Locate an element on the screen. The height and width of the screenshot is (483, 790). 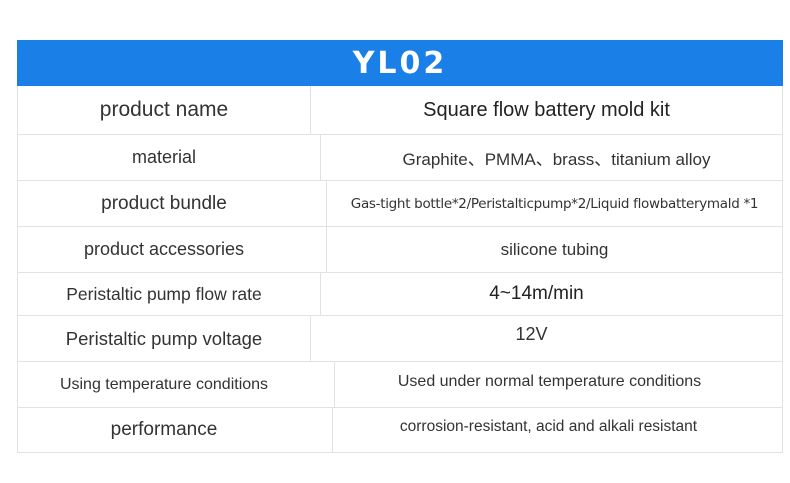
row-label: product bundle is located at coordinates (172, 203).